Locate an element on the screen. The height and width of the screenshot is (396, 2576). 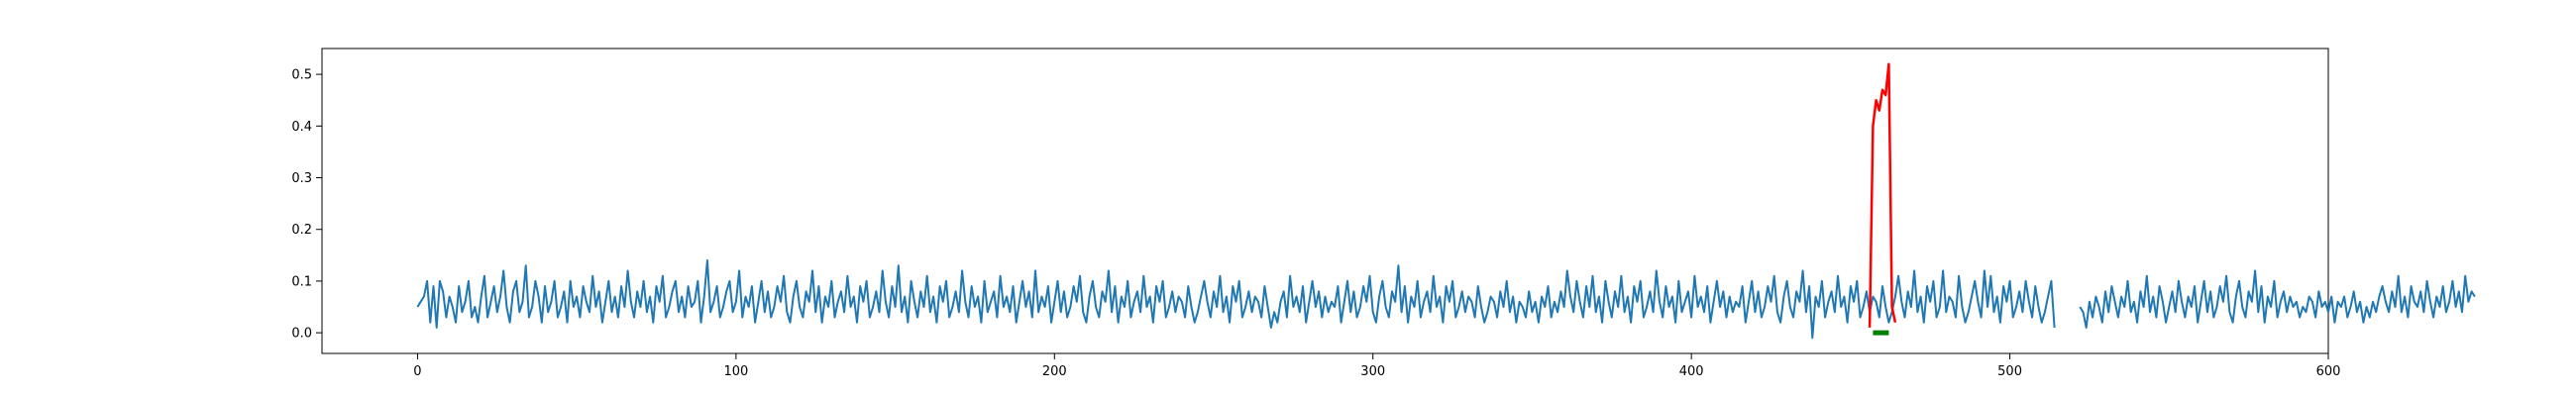
y-tick-label: 0.0 is located at coordinates (301, 334).